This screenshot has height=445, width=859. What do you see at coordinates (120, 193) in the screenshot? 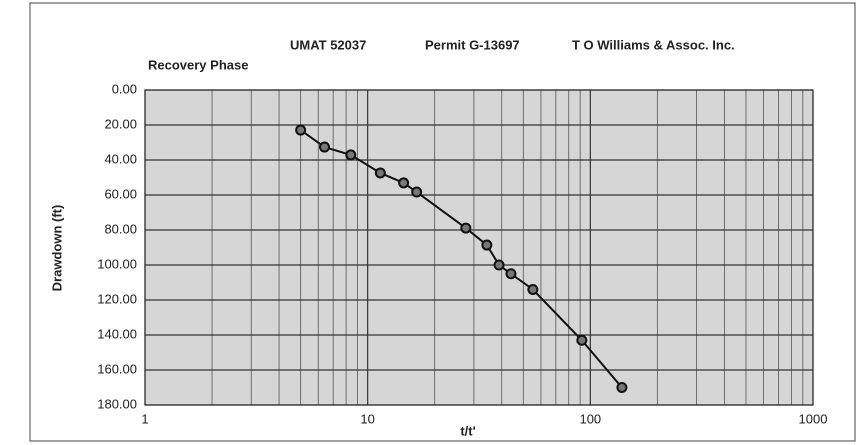
I see `y-tick-label: 60.00` at bounding box center [120, 193].